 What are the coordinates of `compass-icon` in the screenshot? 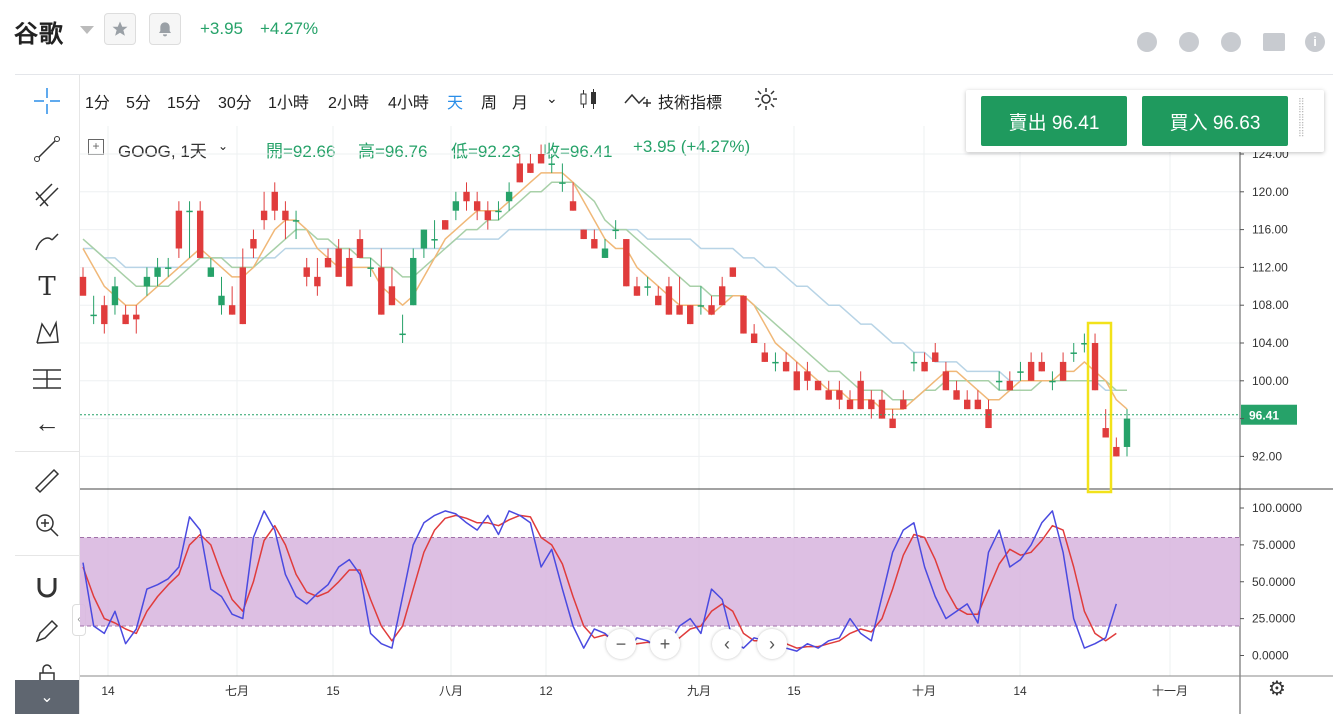 It's located at (1189, 42).